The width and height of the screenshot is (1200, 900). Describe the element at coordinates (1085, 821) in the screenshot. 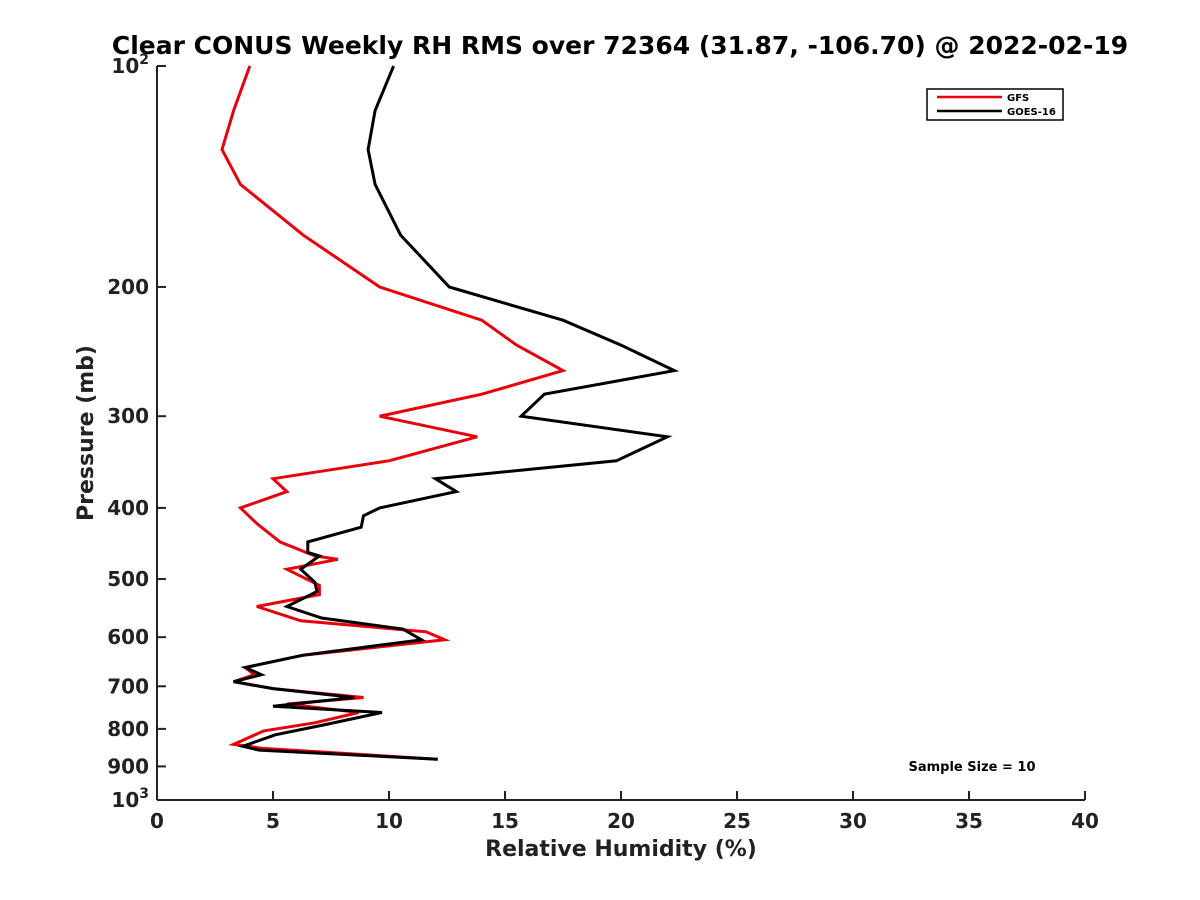

I see `x-tick-label: 40` at that location.